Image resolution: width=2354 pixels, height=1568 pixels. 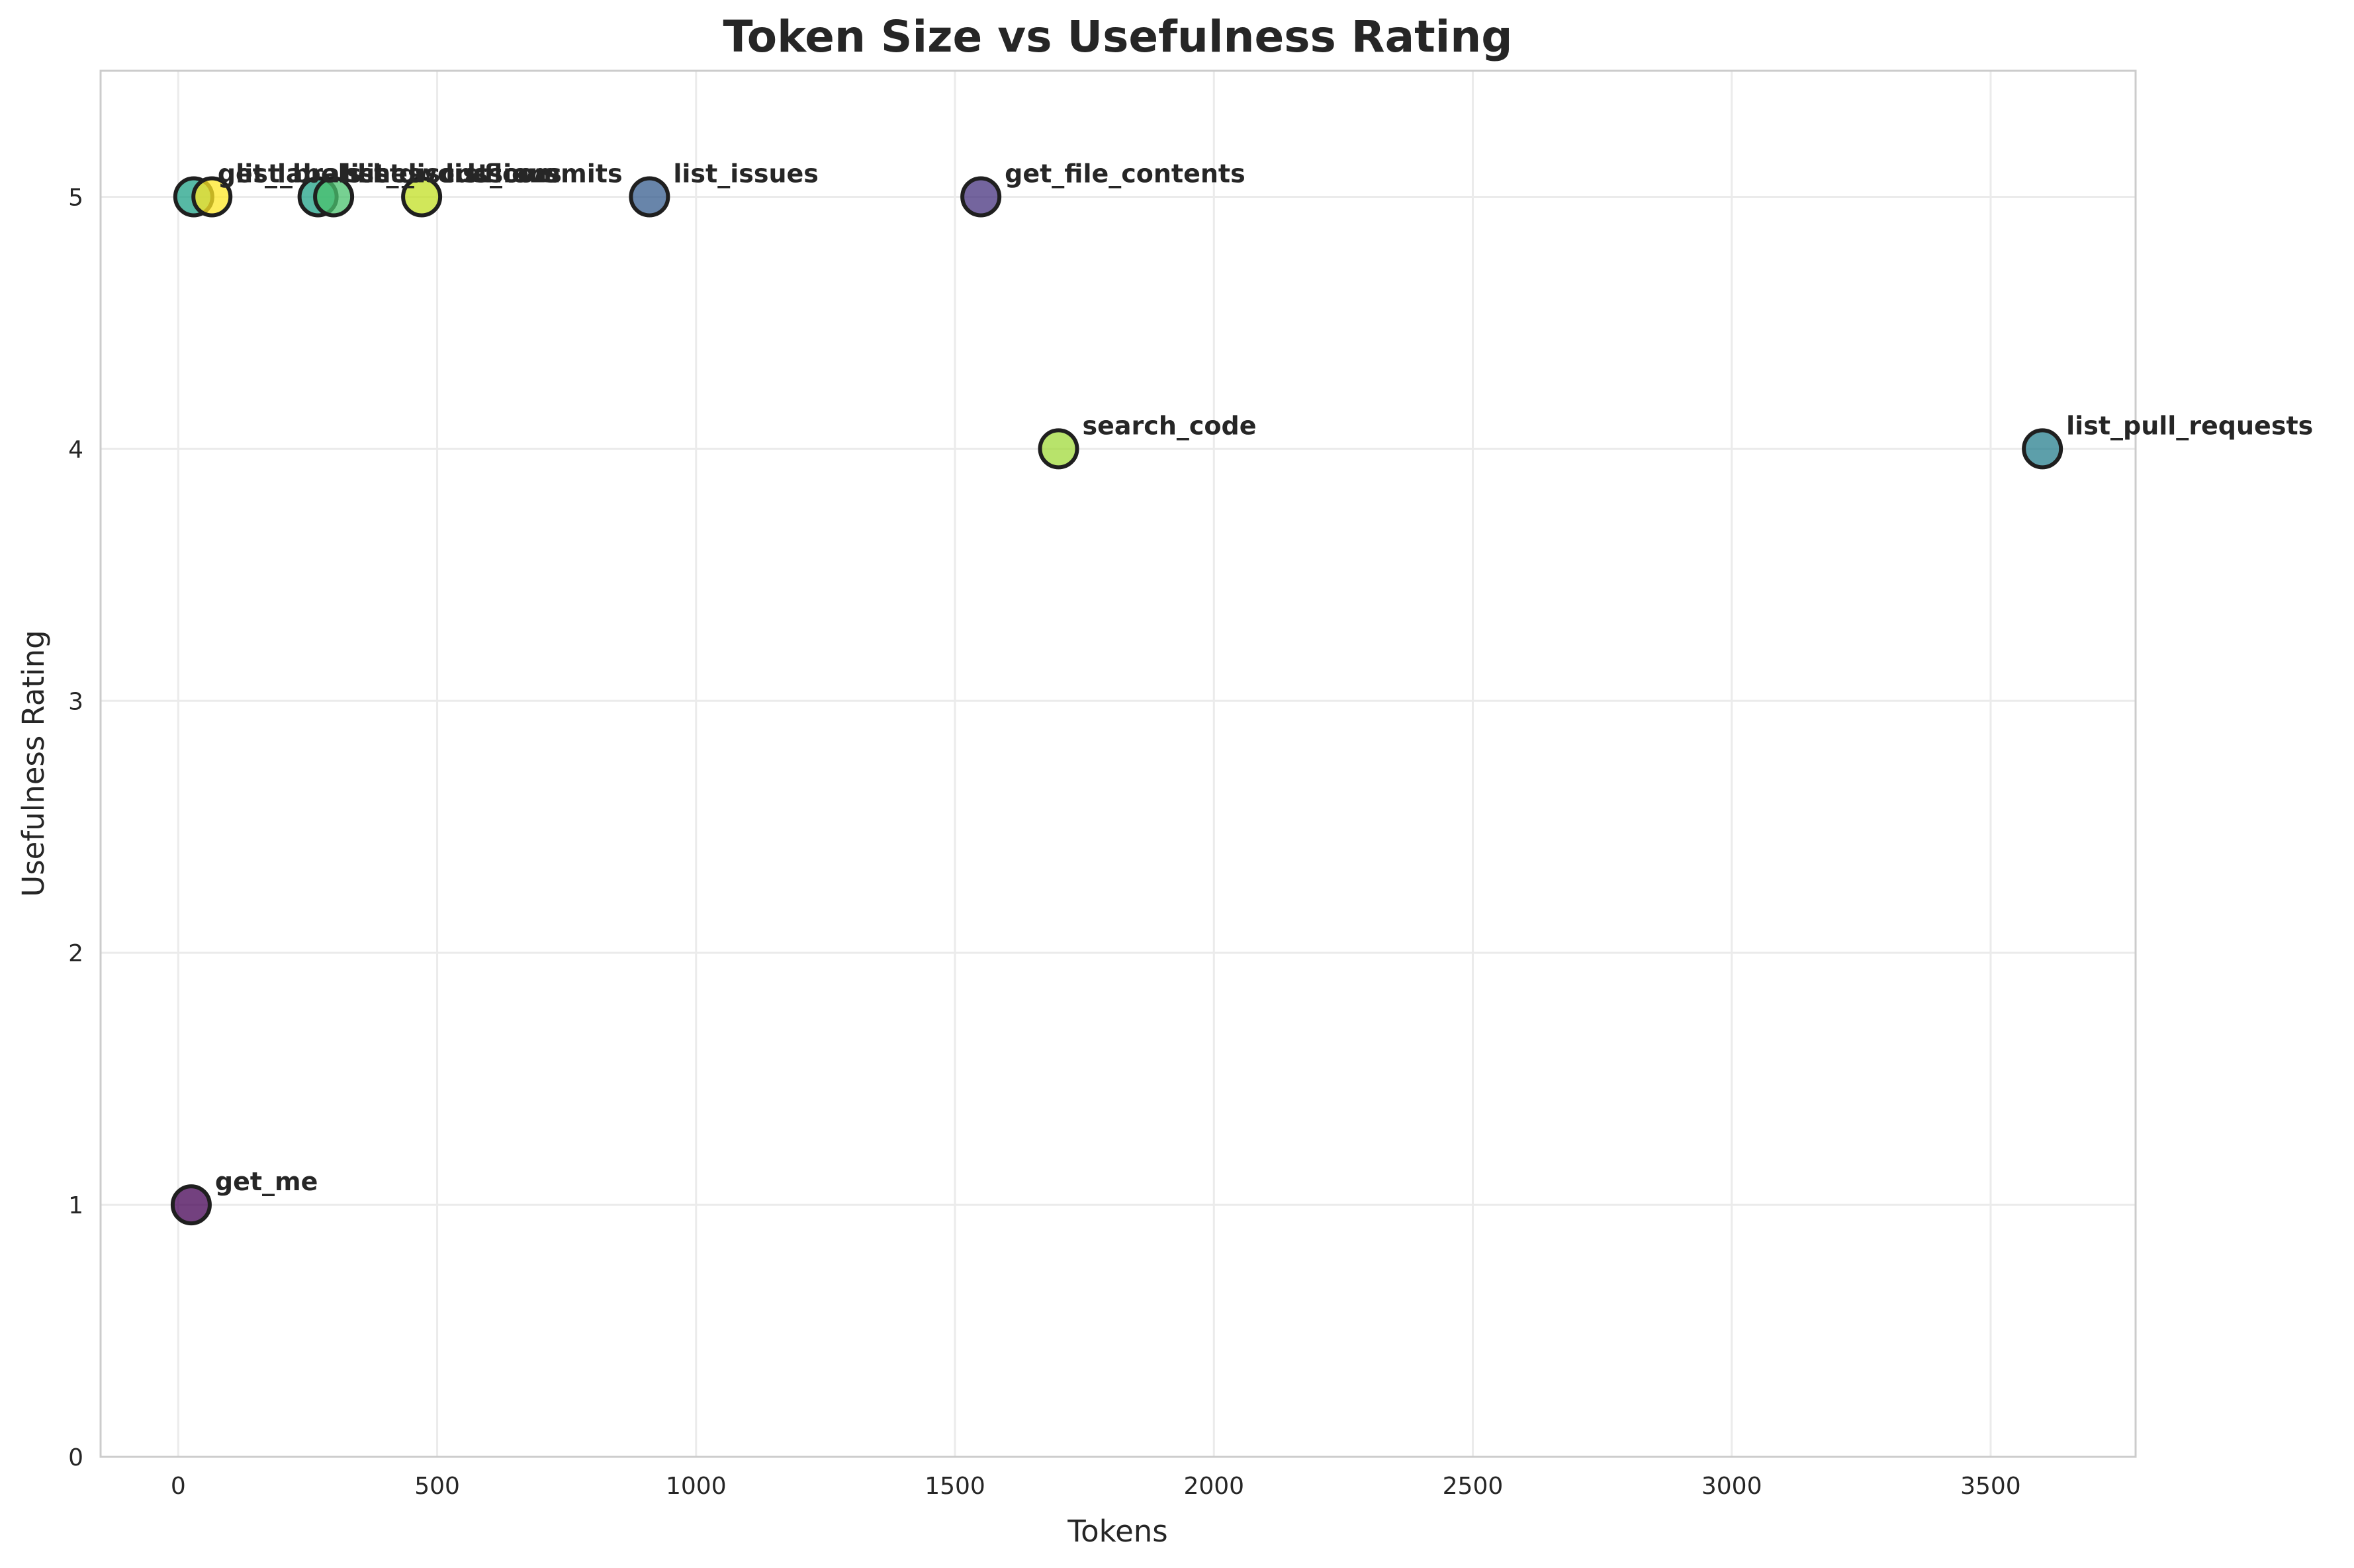 I want to click on x-tick-label: 3000, so click(x=1731, y=1486).